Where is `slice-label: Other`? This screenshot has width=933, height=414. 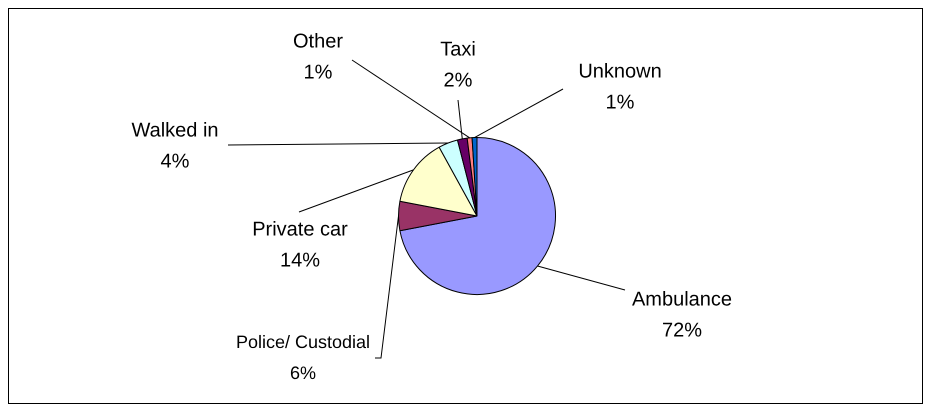
slice-label: Other is located at coordinates (318, 41).